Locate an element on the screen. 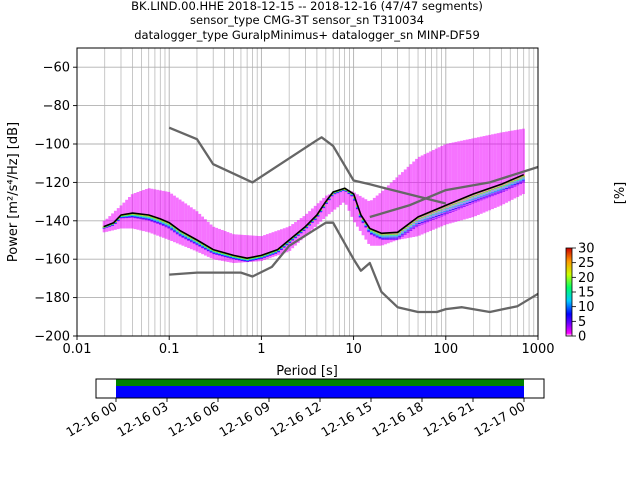  timeline-tick-label: 12-16 21 is located at coordinates (448, 419).